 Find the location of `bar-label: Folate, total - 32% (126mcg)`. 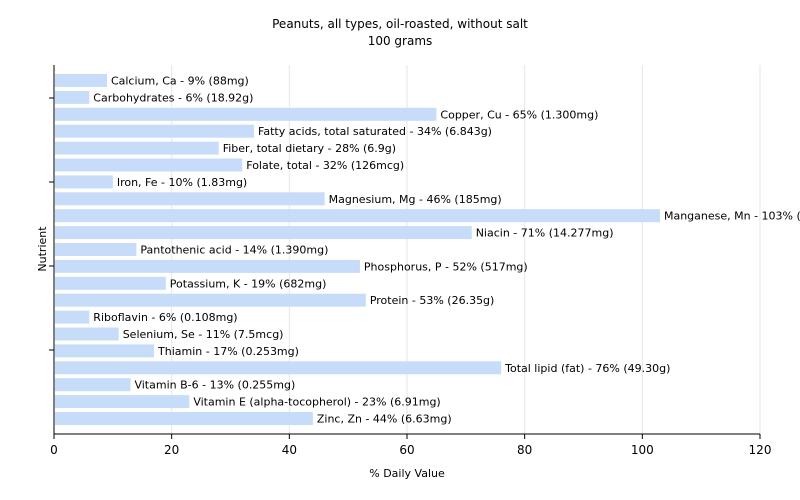

bar-label: Folate, total - 32% (126mcg) is located at coordinates (325, 165).